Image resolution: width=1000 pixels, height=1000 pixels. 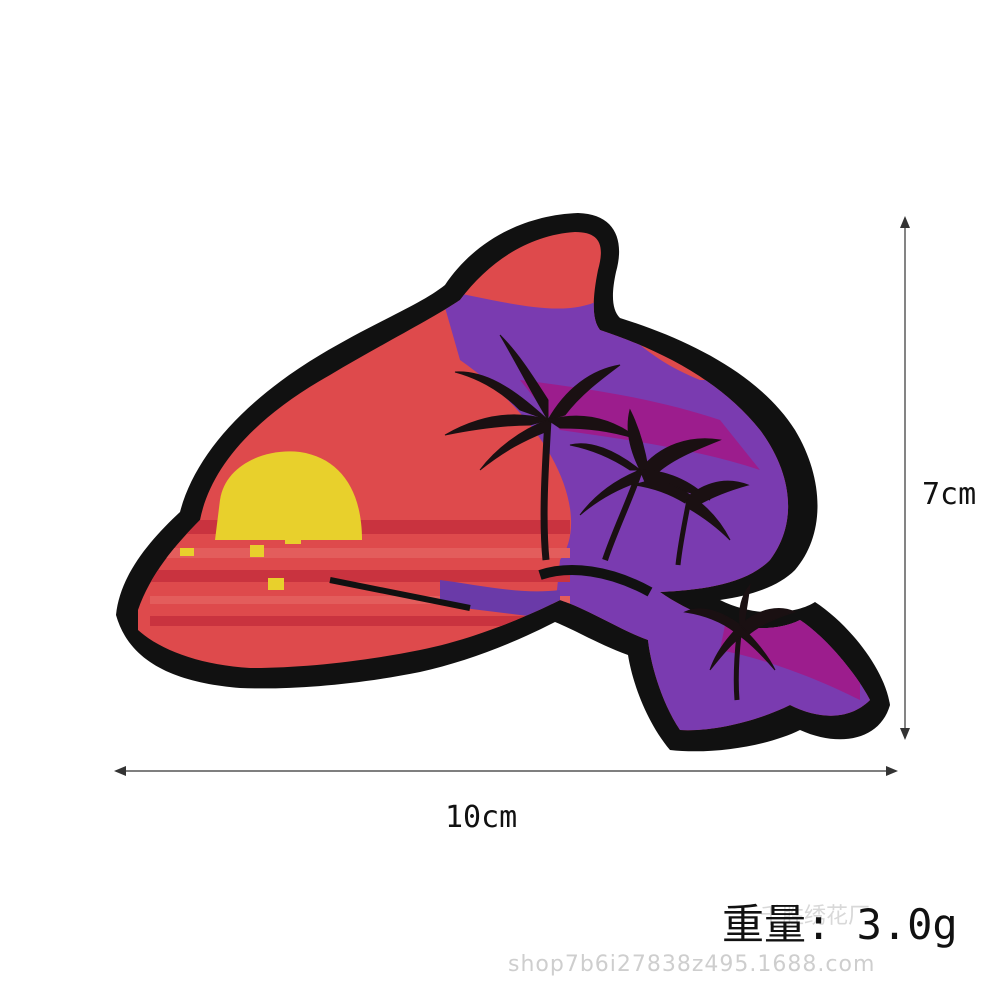 I want to click on sun, so click(x=288, y=495).